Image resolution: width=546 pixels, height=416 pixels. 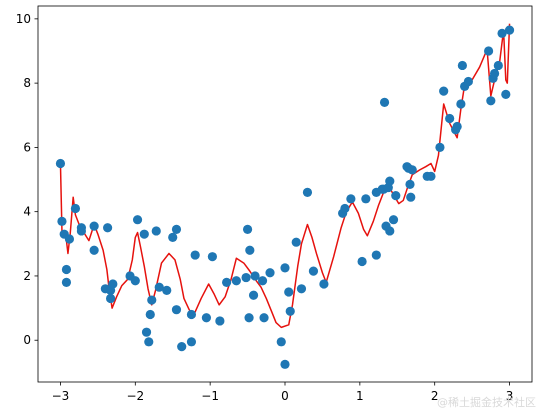 I want to click on x-tick-label: 1, so click(x=360, y=396).